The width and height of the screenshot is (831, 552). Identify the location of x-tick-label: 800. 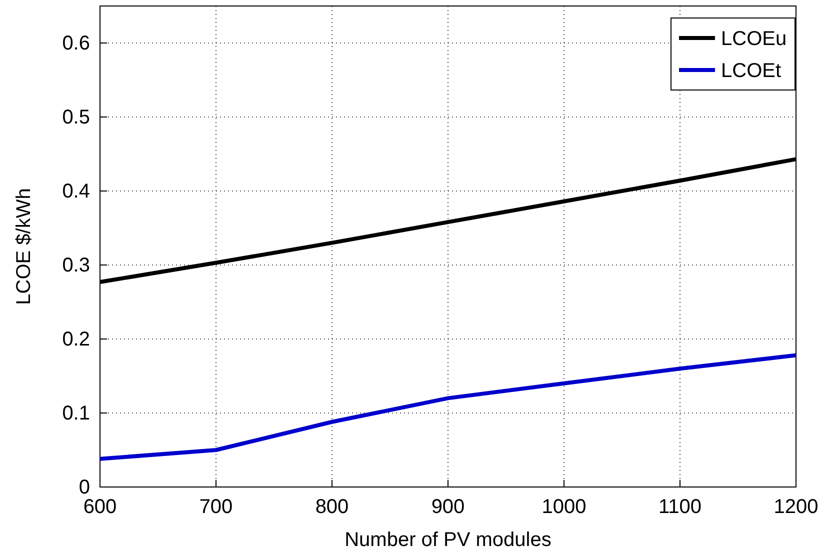
(332, 507).